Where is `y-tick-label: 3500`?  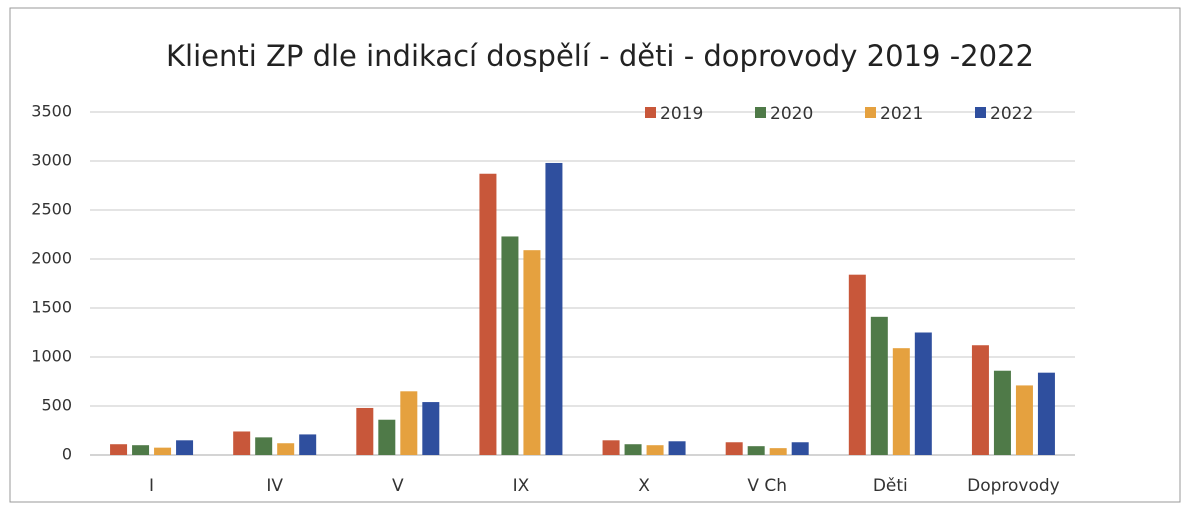 y-tick-label: 3500 is located at coordinates (51, 111).